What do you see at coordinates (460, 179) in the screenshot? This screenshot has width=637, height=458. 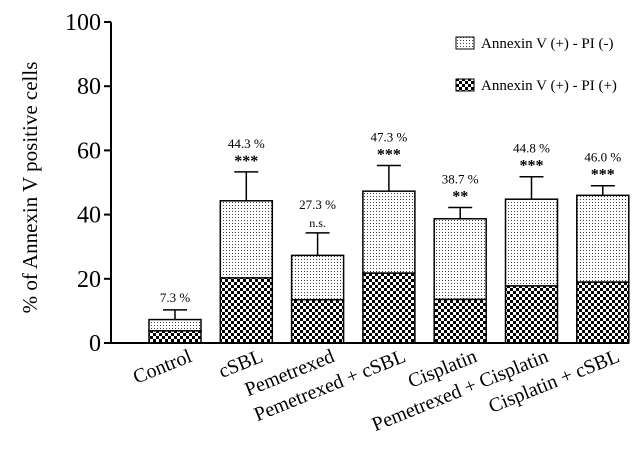 I see `total-label: 38.7 %` at bounding box center [460, 179].